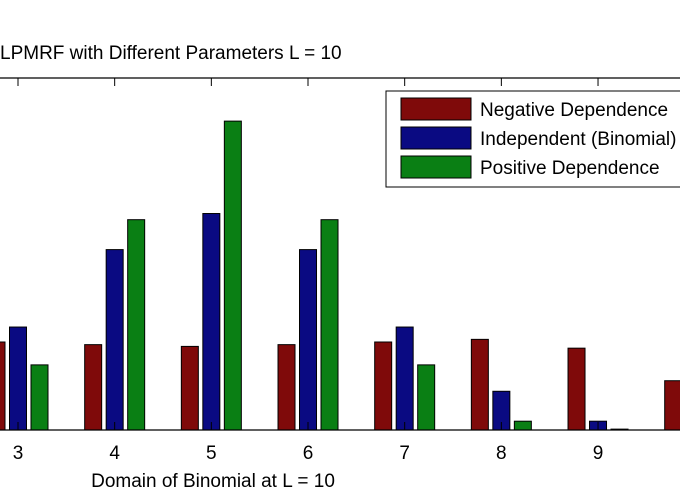 The image size is (680, 500). What do you see at coordinates (308, 453) in the screenshot?
I see `x-tick-label: 6` at bounding box center [308, 453].